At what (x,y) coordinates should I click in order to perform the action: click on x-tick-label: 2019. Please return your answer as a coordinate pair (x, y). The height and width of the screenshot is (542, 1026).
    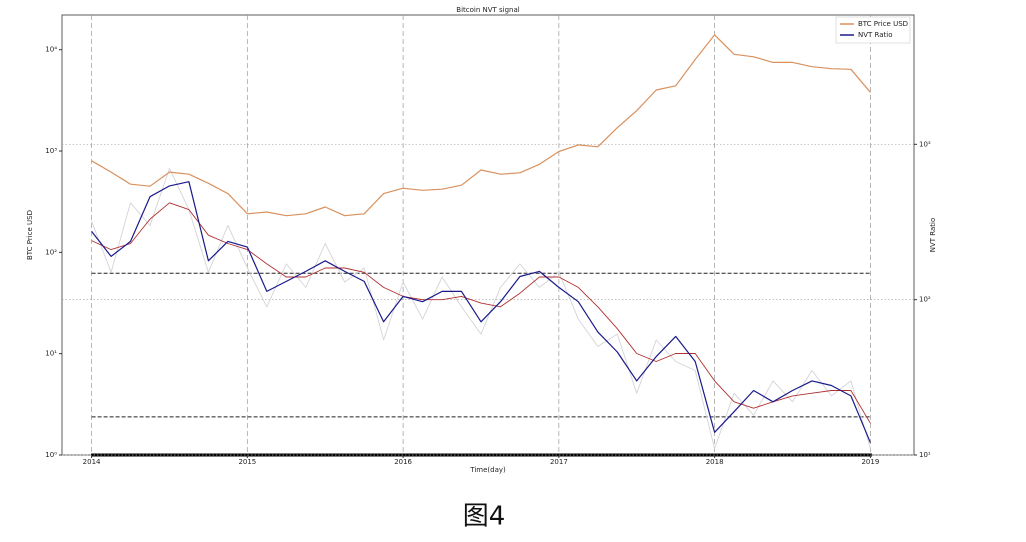
    Looking at the image, I should click on (870, 462).